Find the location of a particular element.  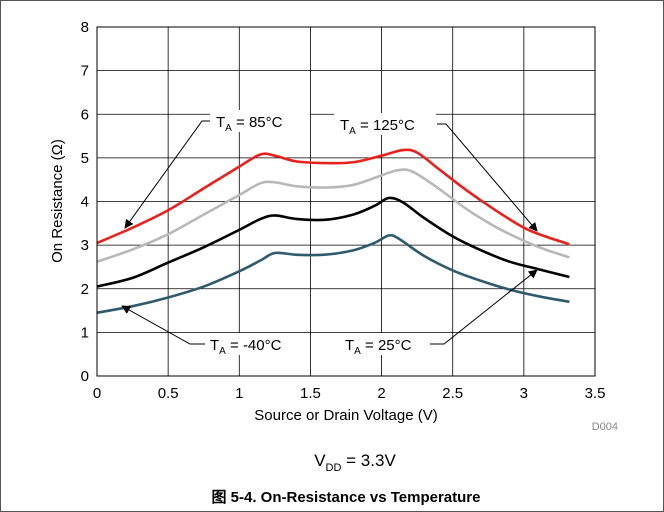

x-tick-label: 2 is located at coordinates (381, 393).